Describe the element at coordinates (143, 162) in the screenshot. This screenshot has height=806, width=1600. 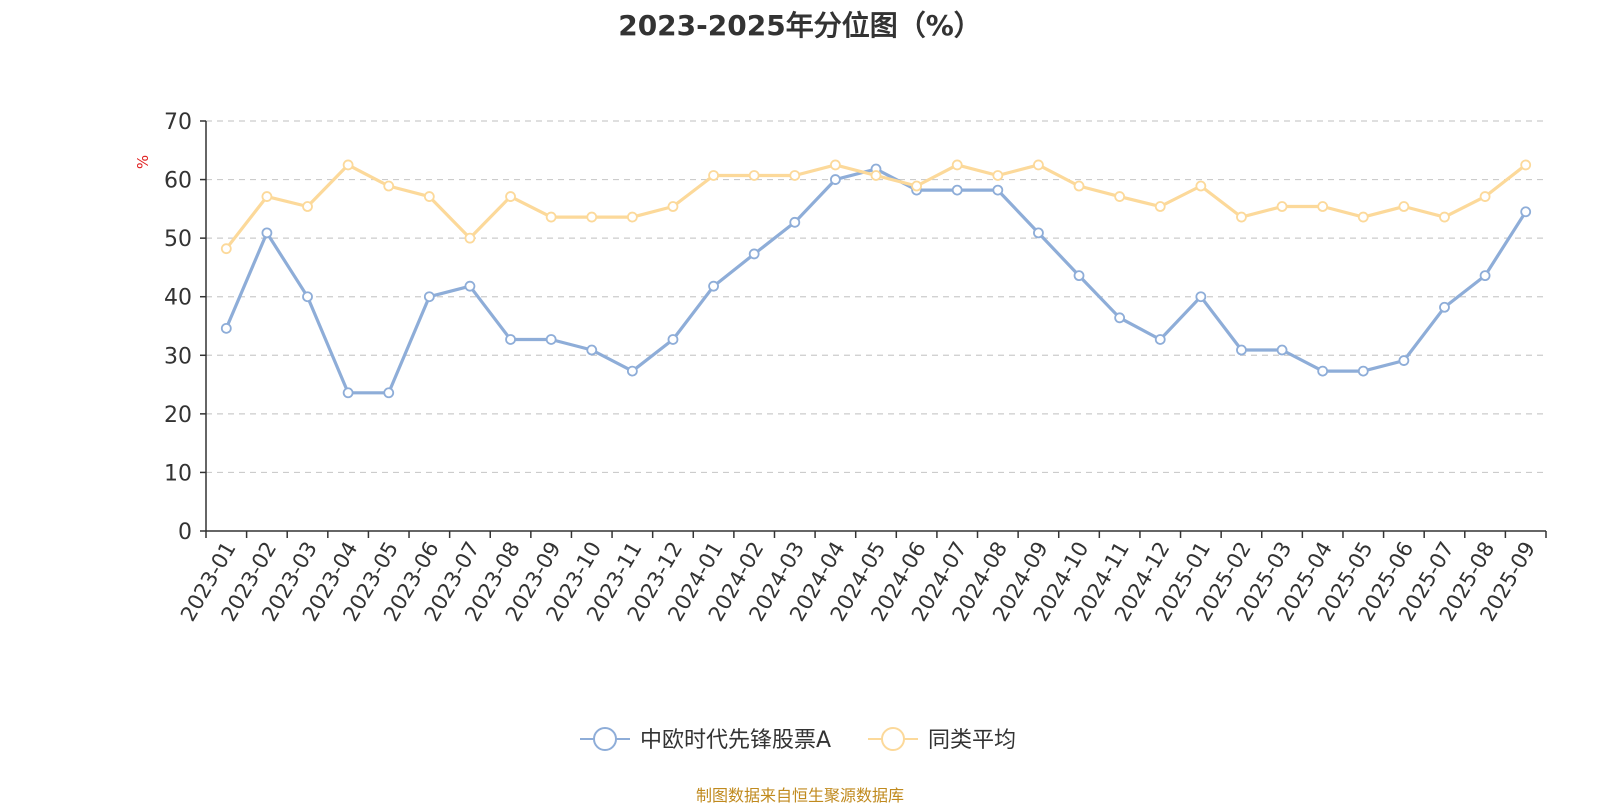
I see `y-axis-label: %` at that location.